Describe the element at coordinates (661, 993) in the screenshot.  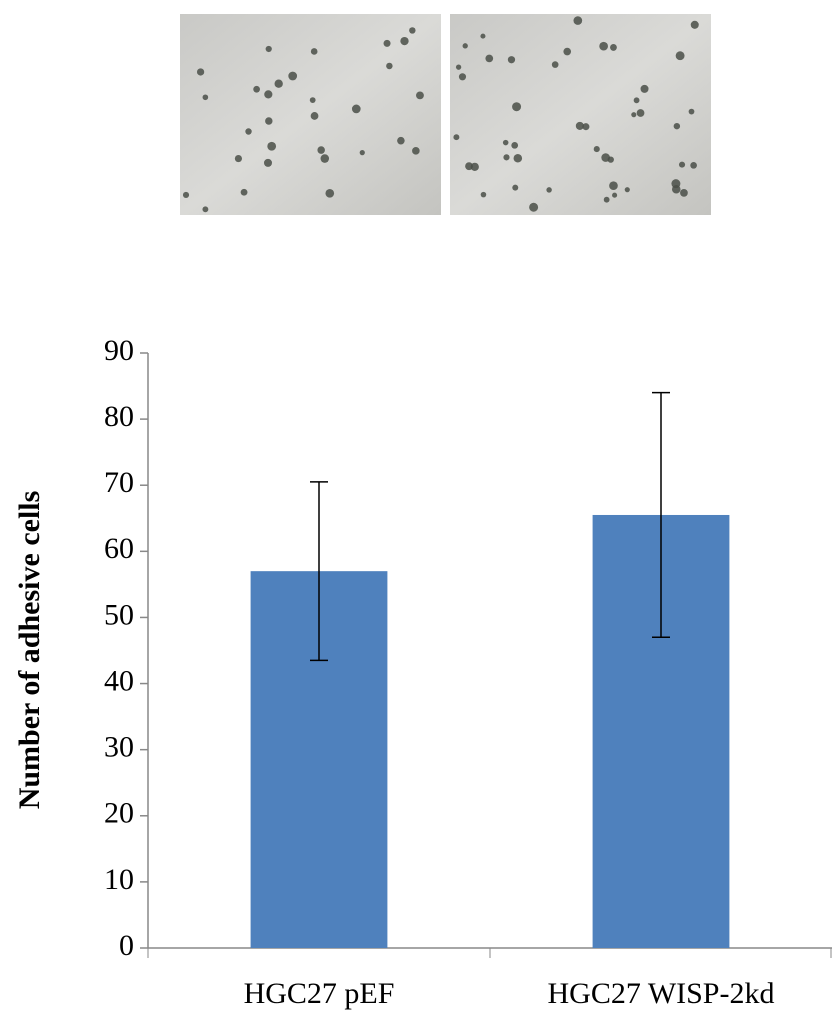
I see `x-tick-label: HGC27 WISP-2kd` at that location.